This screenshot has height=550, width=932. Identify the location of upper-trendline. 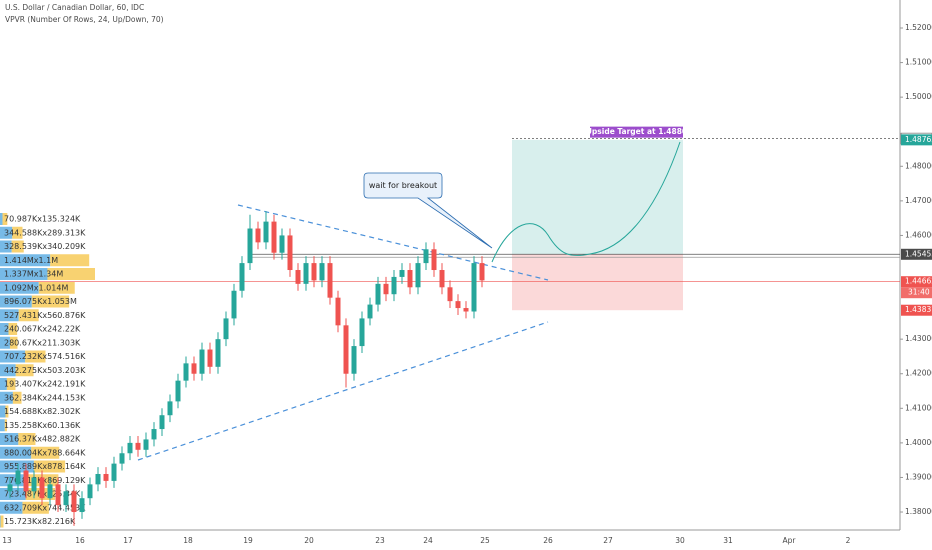
(393, 242).